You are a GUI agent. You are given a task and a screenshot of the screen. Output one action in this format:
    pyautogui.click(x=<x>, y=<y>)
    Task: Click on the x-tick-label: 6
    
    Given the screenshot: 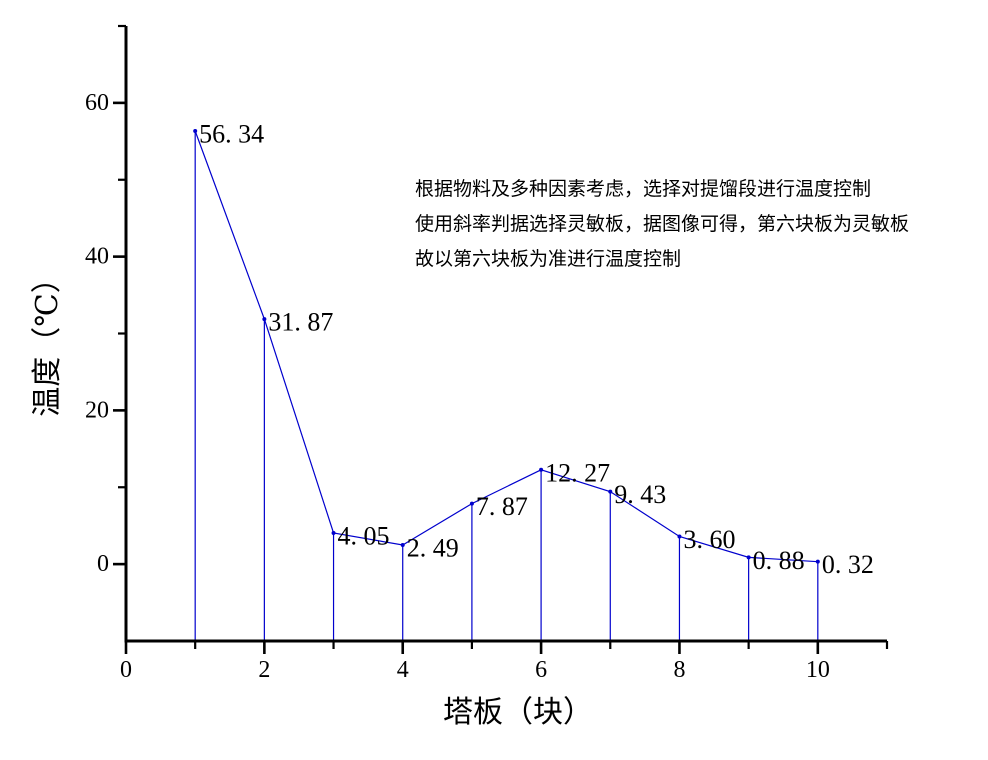 What is the action you would take?
    pyautogui.click(x=541, y=670)
    